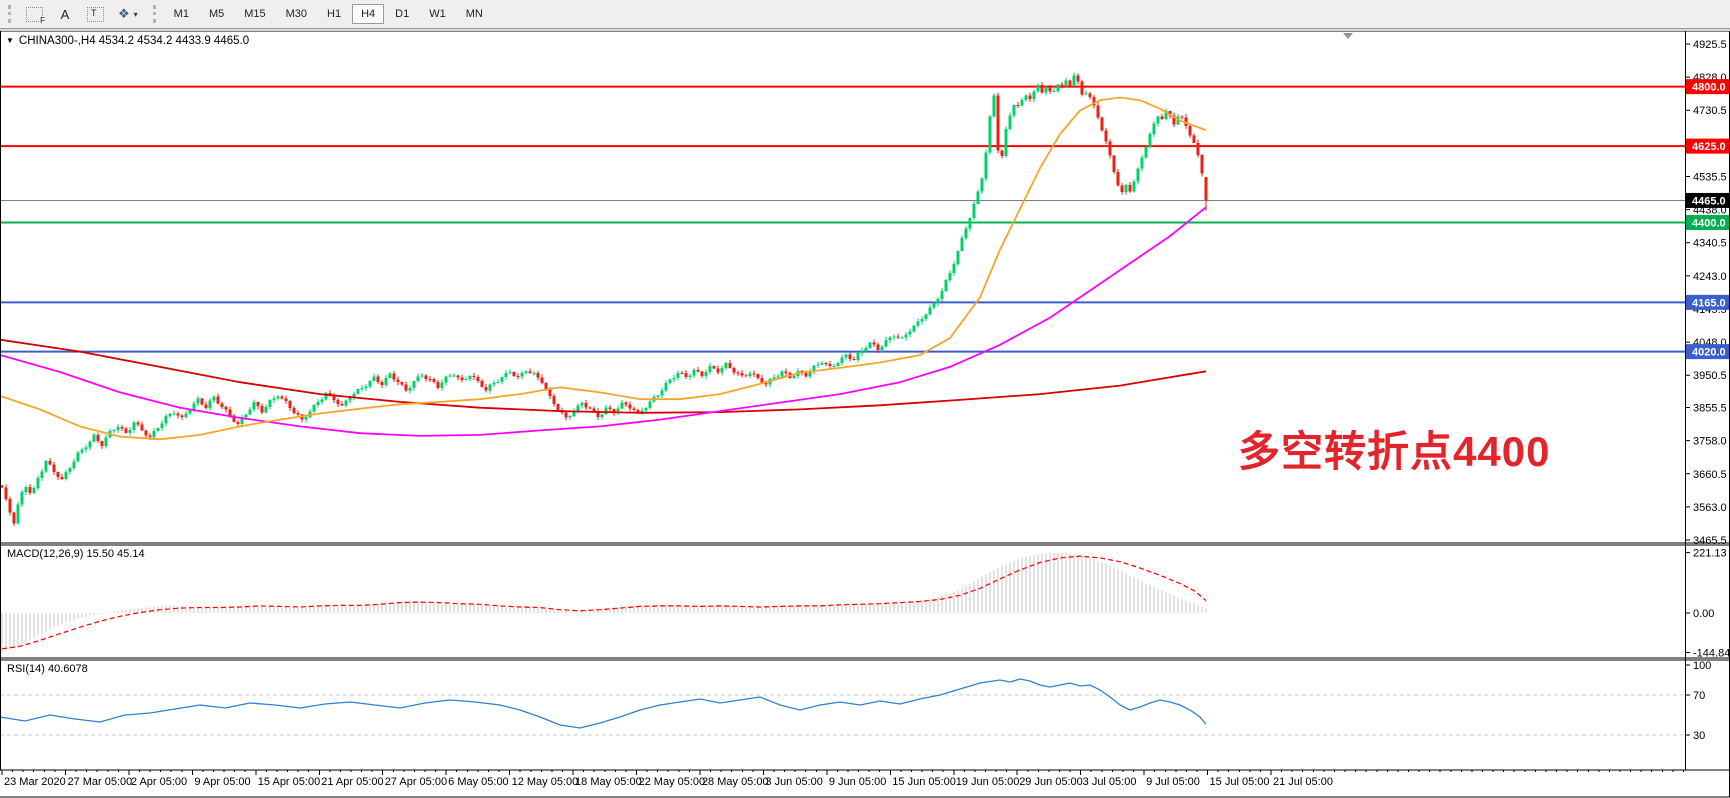  Describe the element at coordinates (1710, 376) in the screenshot. I see `svg-text: 3950.5` at that location.